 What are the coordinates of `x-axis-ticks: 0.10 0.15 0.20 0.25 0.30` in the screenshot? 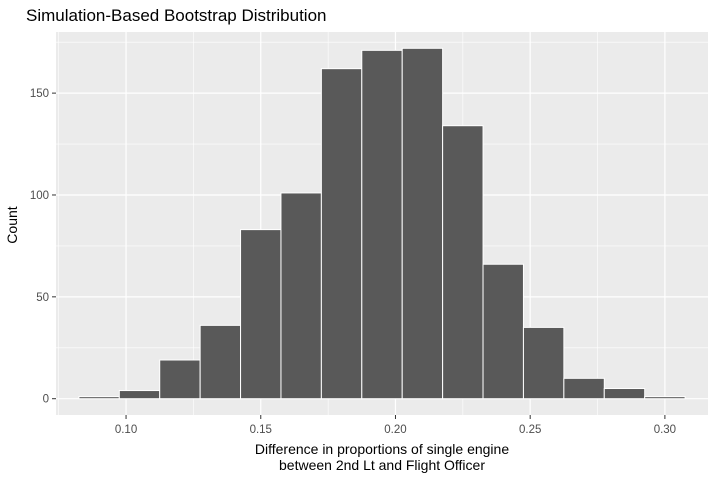 It's located at (395, 425).